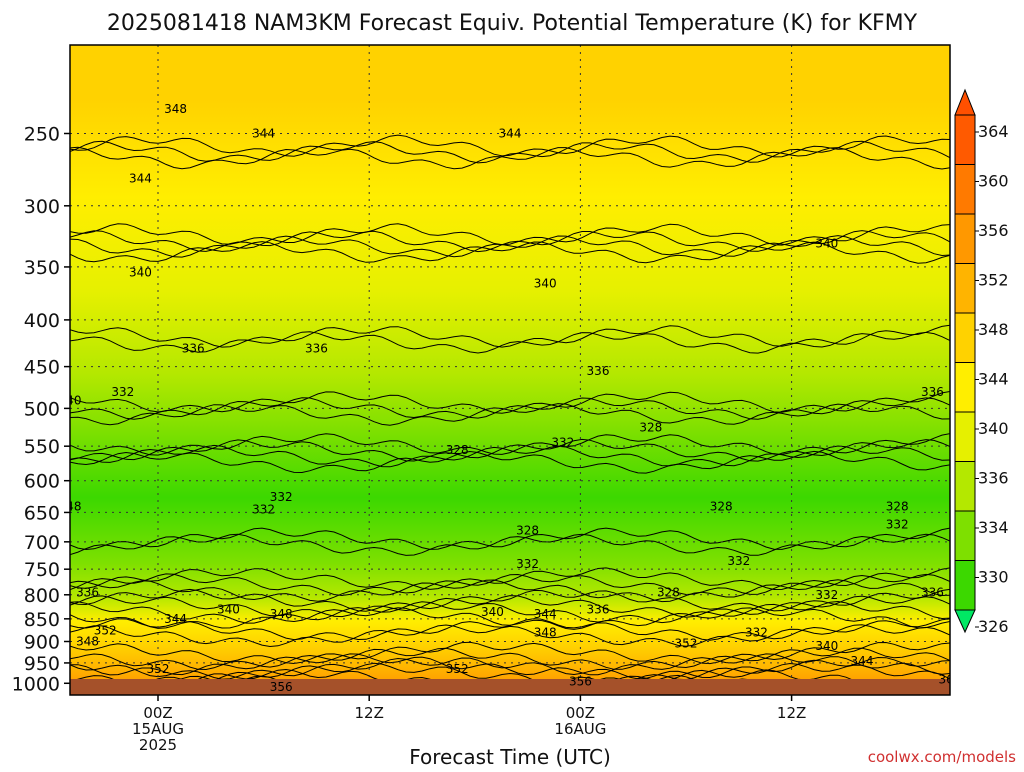 The height and width of the screenshot is (772, 1024). Describe the element at coordinates (42, 642) in the screenshot. I see `y-tick-label: 900` at that location.